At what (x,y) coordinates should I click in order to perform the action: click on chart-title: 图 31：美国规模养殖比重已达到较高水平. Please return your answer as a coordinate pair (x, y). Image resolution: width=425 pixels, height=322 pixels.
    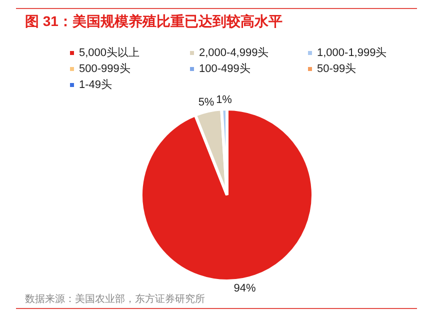
    Looking at the image, I should click on (154, 22).